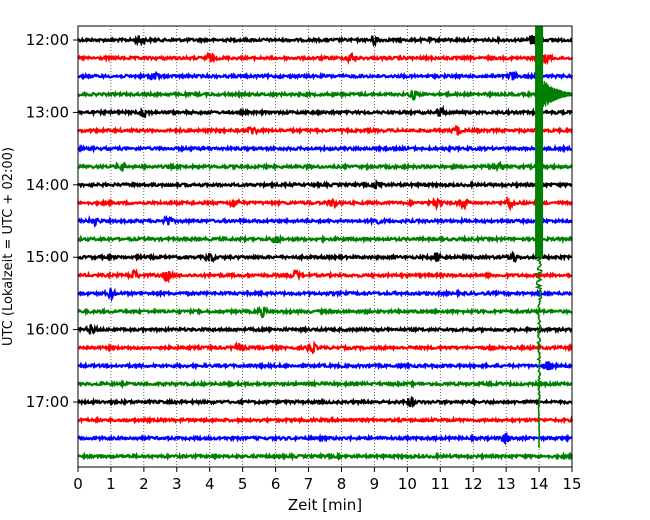 This screenshot has width=650, height=520. What do you see at coordinates (276, 484) in the screenshot?
I see `x-tick-label: 6` at bounding box center [276, 484].